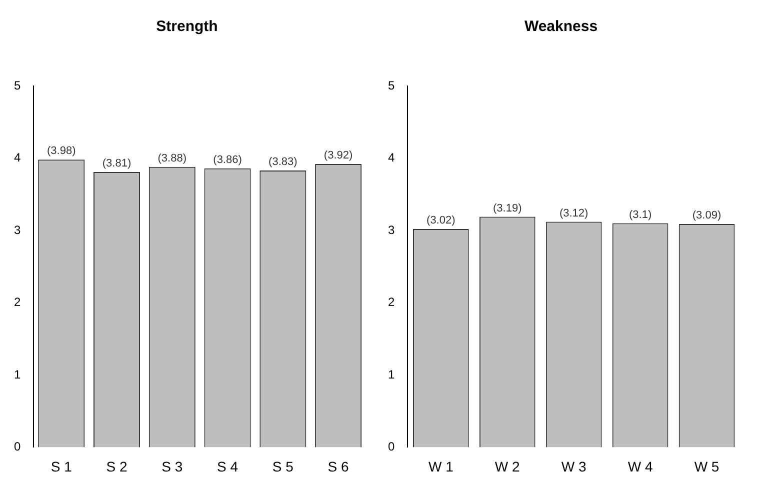  Describe the element at coordinates (640, 466) in the screenshot. I see `x-tick-label: W 4` at that location.